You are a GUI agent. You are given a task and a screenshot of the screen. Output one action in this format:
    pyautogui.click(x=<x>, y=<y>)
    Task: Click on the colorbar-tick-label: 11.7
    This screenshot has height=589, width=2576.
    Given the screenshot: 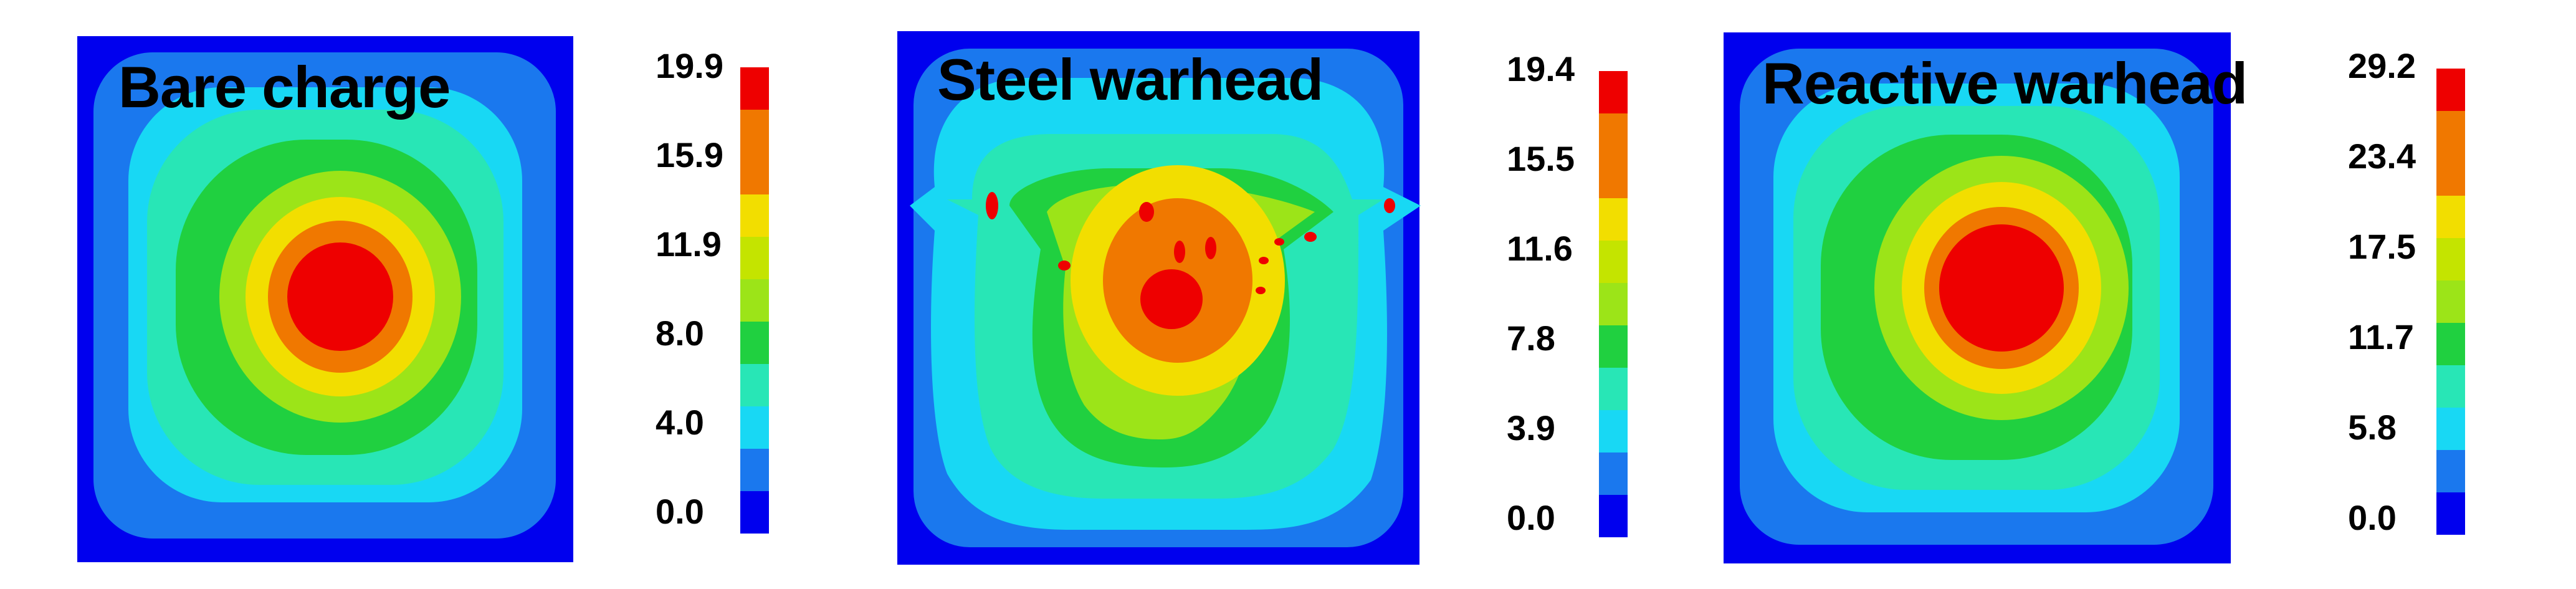 What is the action you would take?
    pyautogui.click(x=2381, y=337)
    